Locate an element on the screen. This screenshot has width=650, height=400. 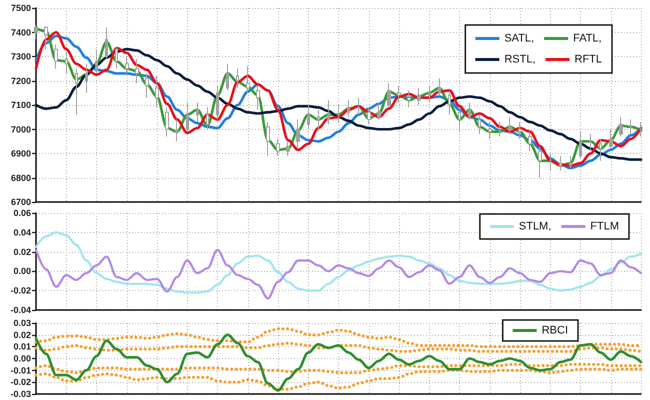
y-tick-label: 7300 is located at coordinates (20, 57).